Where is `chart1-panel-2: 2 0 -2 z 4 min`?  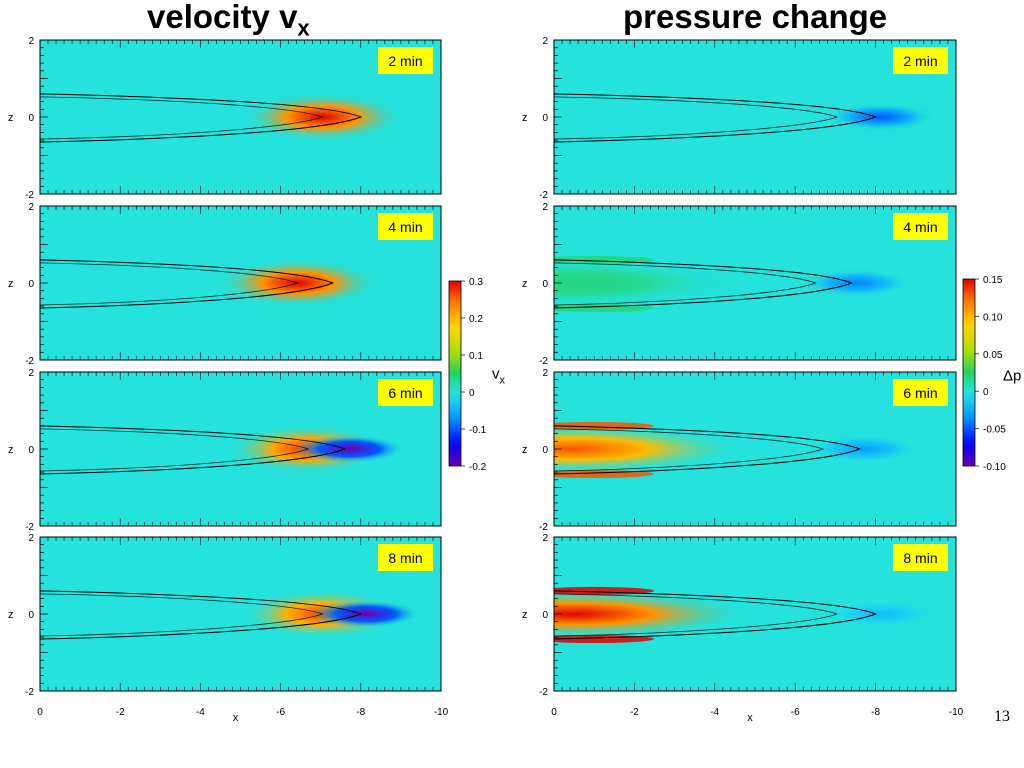 chart1-panel-2: 2 0 -2 z 4 min is located at coordinates (225, 284).